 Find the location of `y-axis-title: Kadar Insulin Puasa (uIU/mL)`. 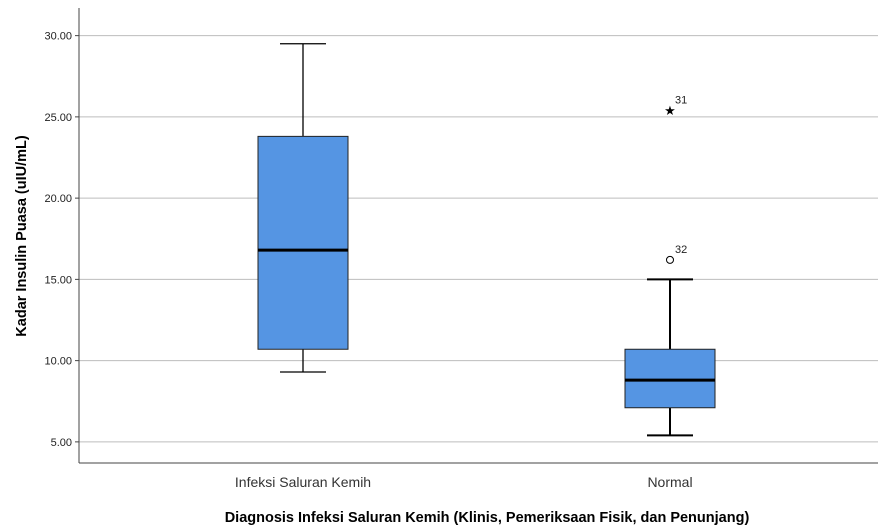

y-axis-title: Kadar Insulin Puasa (uIU/mL) is located at coordinates (22, 236).